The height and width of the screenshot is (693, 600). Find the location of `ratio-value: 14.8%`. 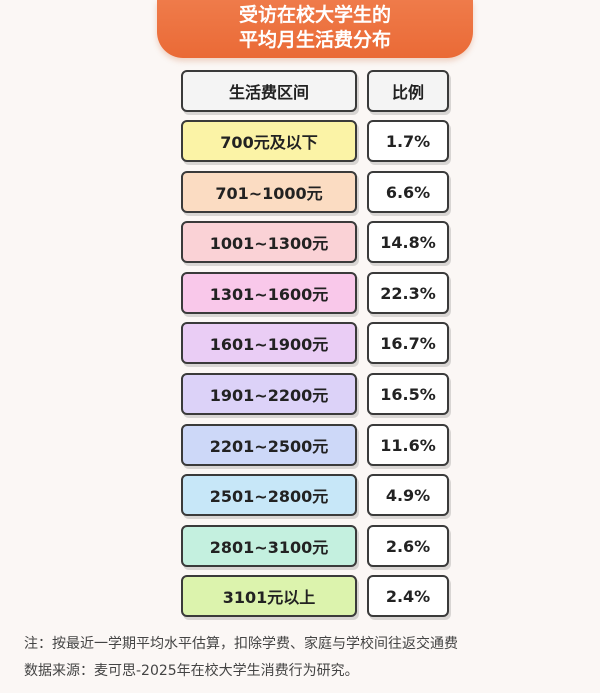

ratio-value: 14.8% is located at coordinates (408, 242).